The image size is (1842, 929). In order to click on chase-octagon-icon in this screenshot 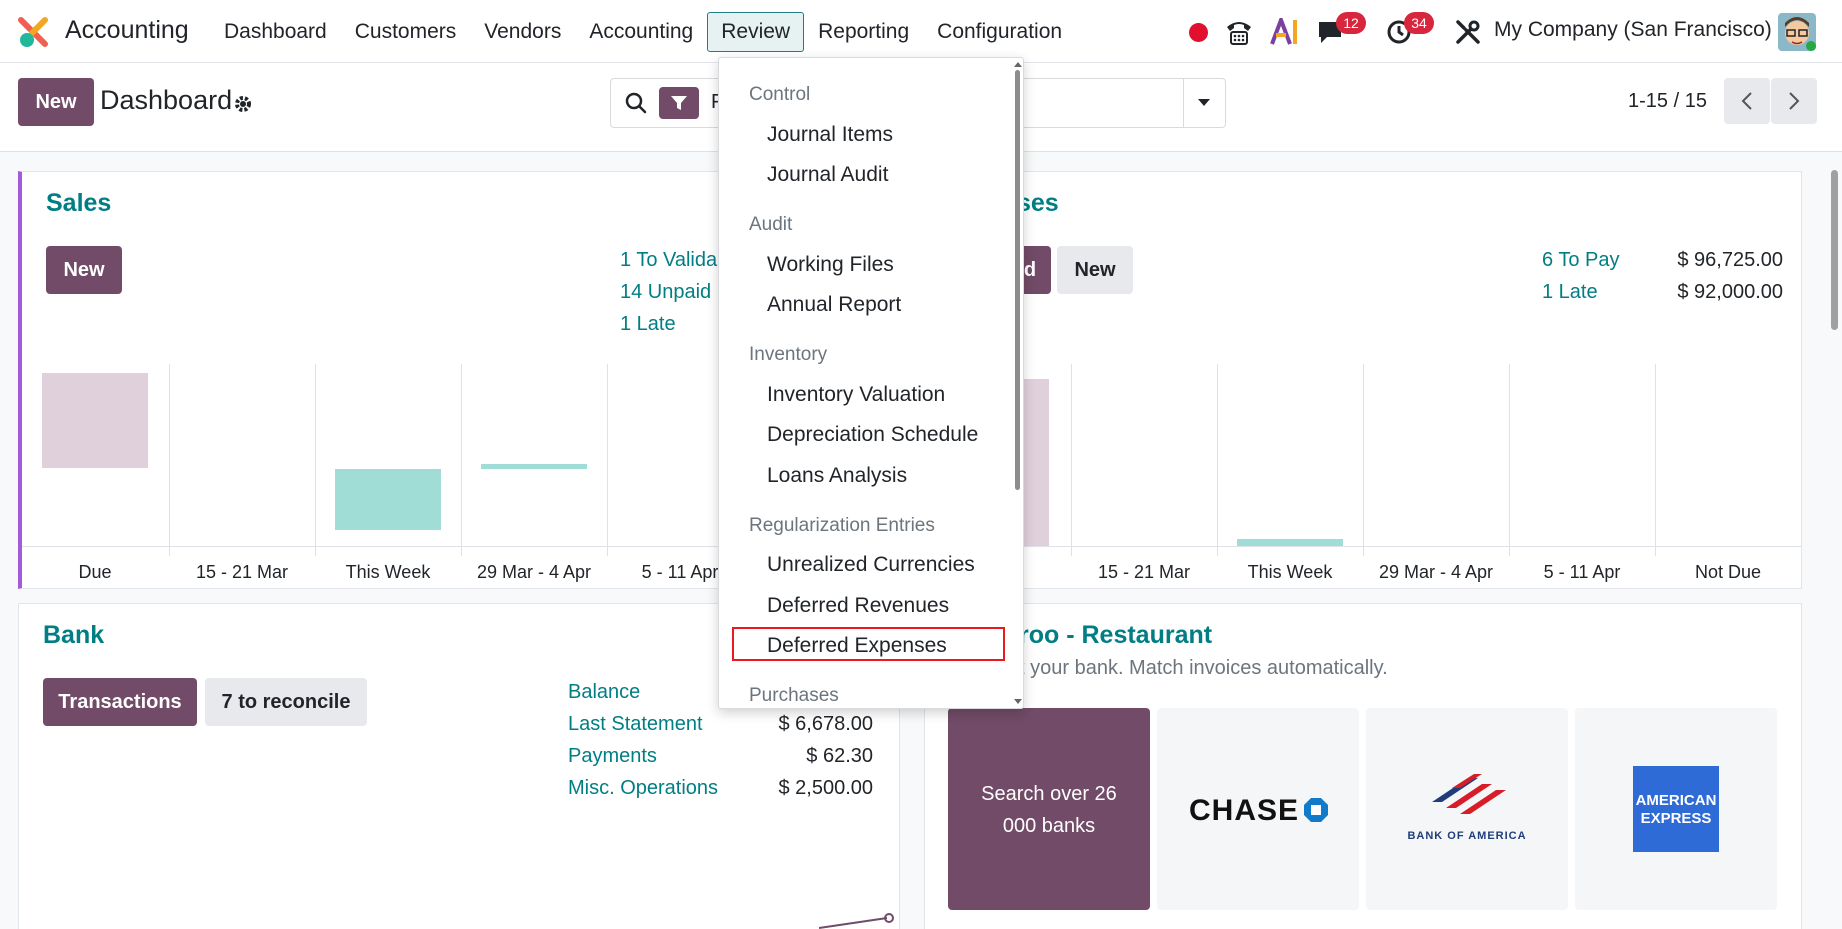, I will do `click(1316, 810)`.